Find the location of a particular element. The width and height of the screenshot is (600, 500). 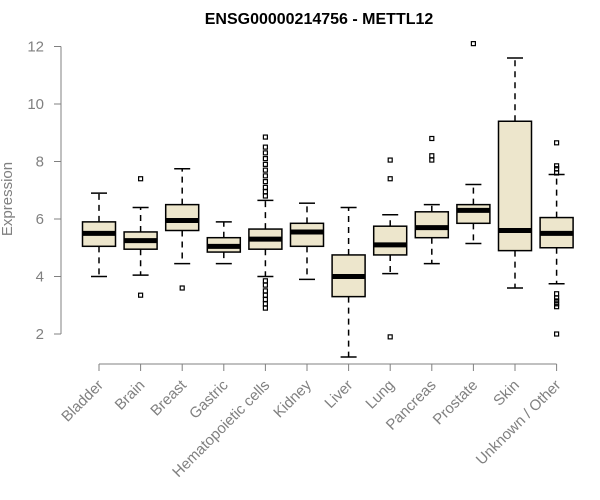

box-lung is located at coordinates (390, 248).